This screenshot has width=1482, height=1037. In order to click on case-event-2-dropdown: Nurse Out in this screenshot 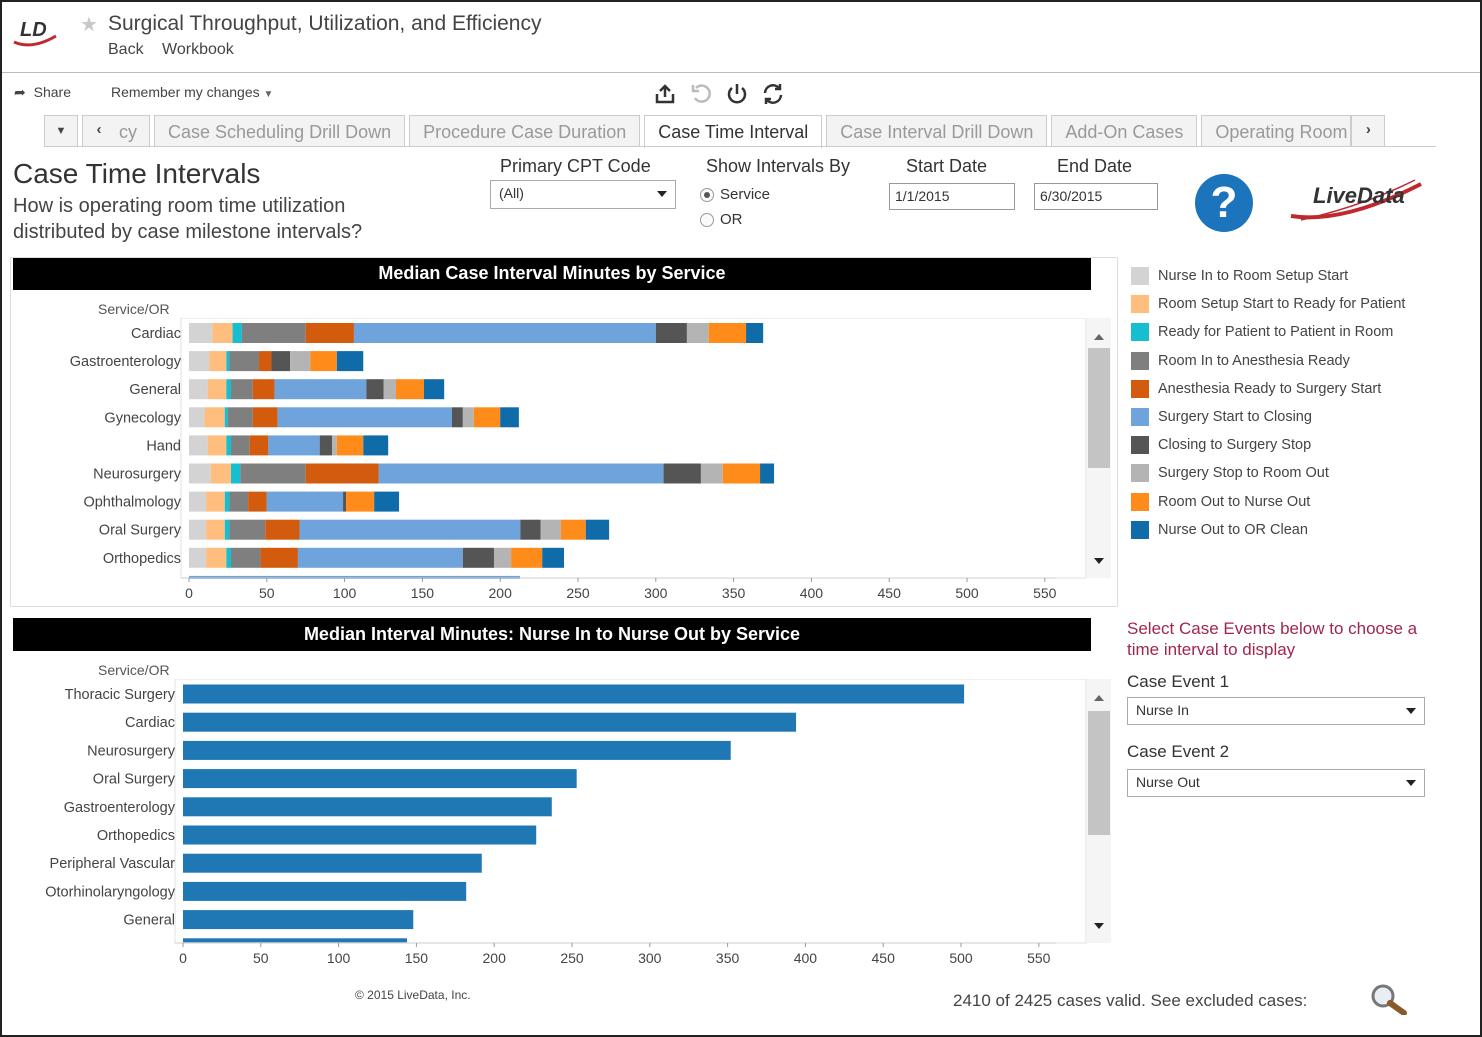, I will do `click(1276, 783)`.